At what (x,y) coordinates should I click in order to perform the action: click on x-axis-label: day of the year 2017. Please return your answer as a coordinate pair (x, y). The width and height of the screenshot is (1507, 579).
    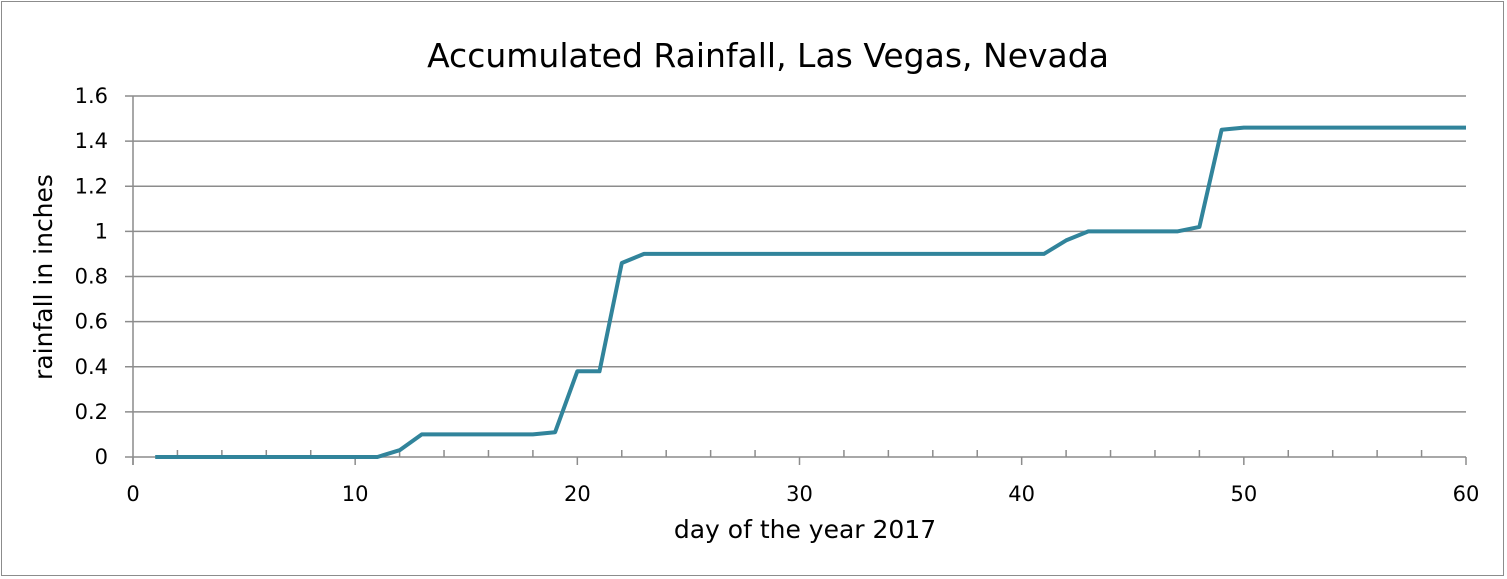
    Looking at the image, I should click on (805, 529).